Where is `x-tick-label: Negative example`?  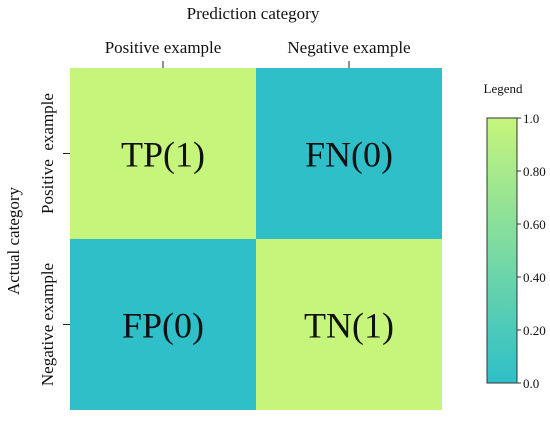 x-tick-label: Negative example is located at coordinates (348, 47).